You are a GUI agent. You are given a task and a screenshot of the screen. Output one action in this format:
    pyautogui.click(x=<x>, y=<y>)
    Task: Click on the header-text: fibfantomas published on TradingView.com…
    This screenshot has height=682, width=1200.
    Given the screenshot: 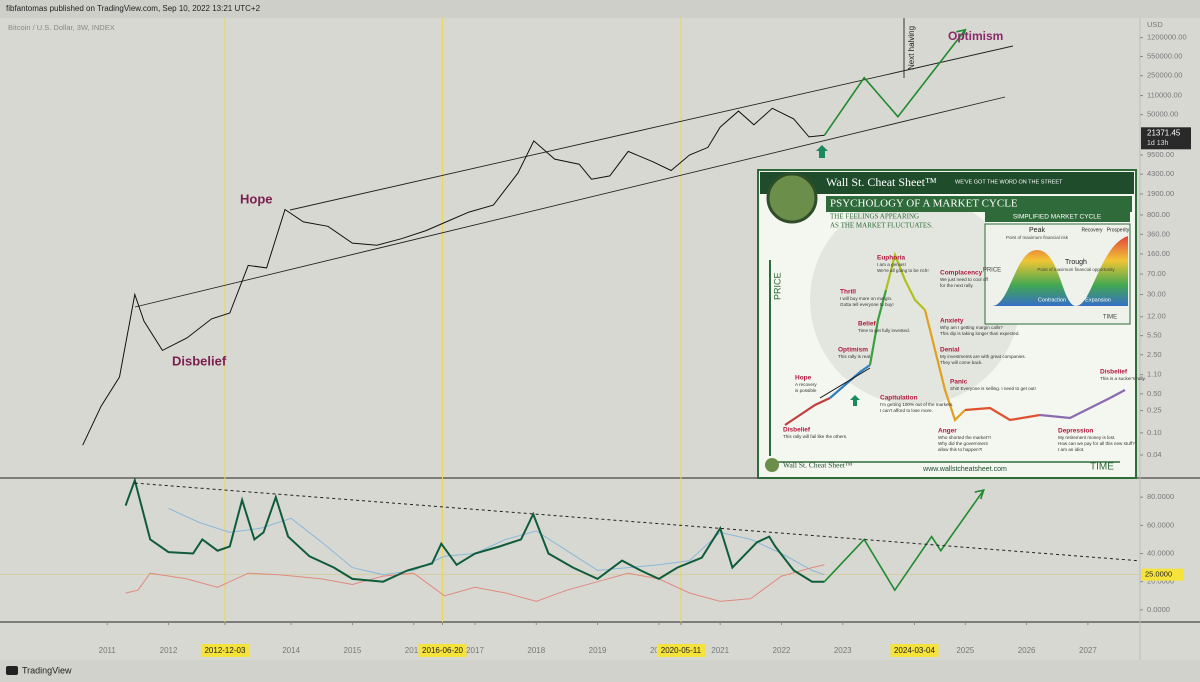 What is the action you would take?
    pyautogui.click(x=133, y=8)
    